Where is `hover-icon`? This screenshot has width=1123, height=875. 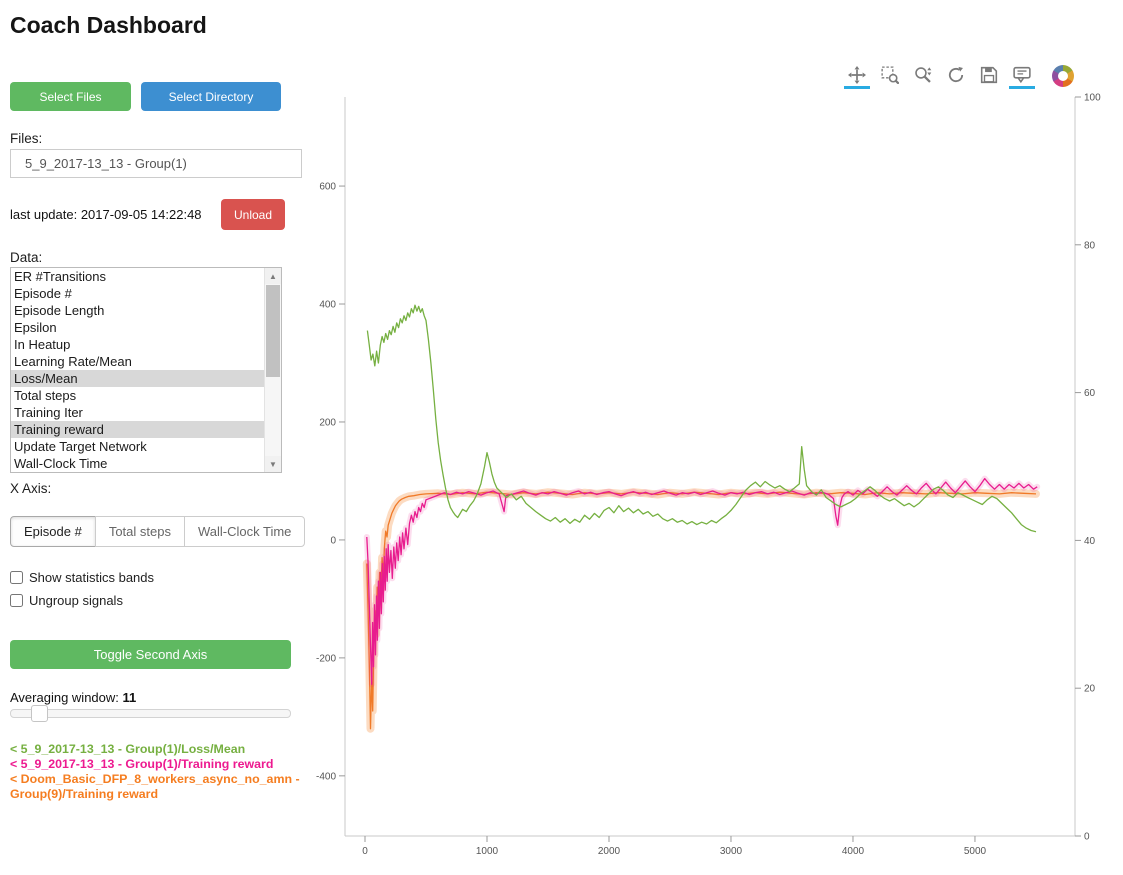
hover-icon is located at coordinates (1022, 76).